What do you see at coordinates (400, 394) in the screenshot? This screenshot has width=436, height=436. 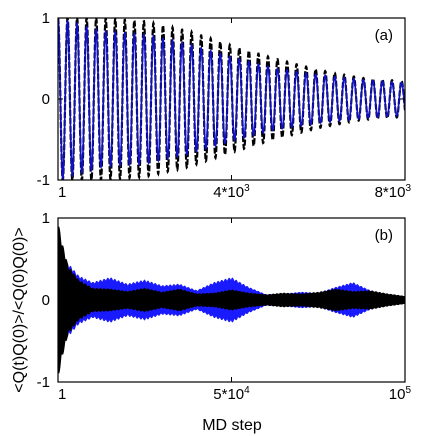 I see `x-tick-label: 105` at bounding box center [400, 394].